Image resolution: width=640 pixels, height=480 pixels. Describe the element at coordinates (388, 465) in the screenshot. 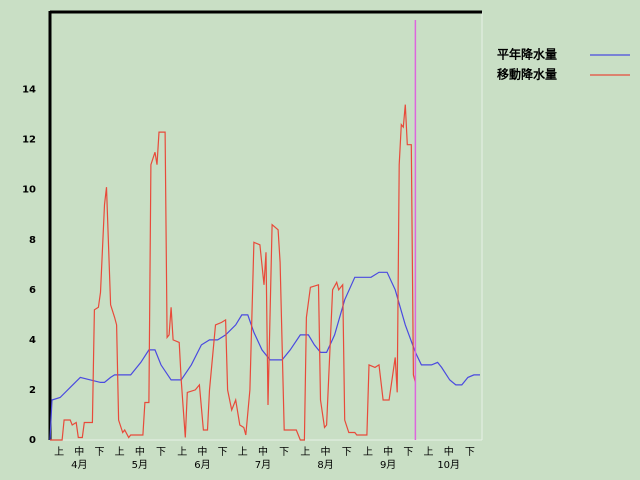

I see `month-label: 9月` at that location.